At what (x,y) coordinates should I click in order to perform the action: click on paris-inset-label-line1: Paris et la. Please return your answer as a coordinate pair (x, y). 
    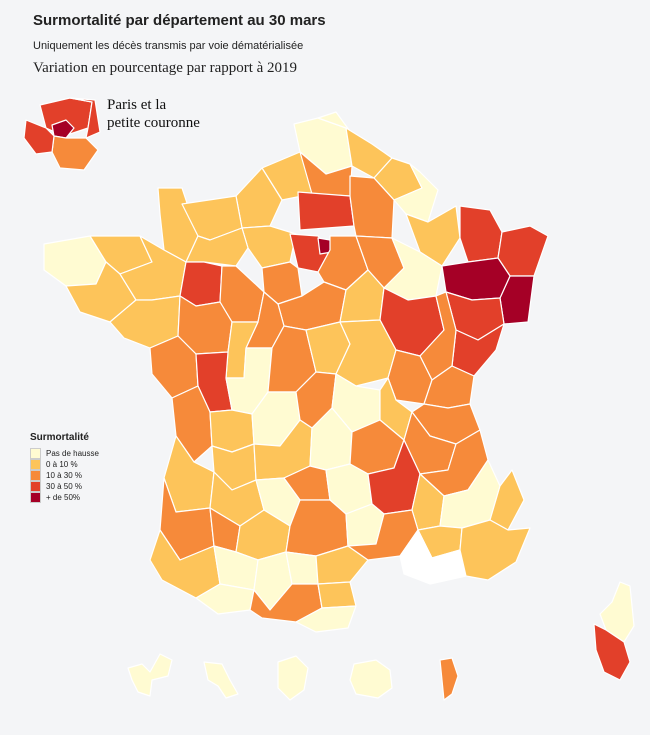
    Looking at the image, I should click on (137, 105).